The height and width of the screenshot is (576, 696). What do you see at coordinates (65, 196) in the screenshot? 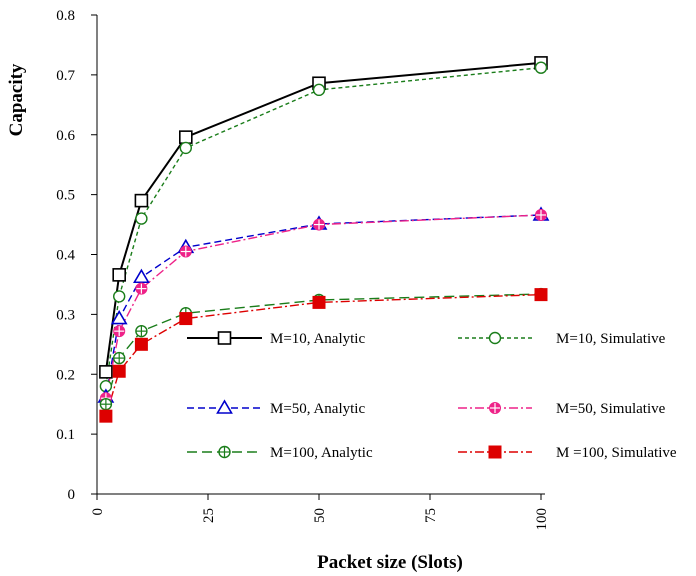
I see `y-tick-label: 0.5` at bounding box center [65, 196].